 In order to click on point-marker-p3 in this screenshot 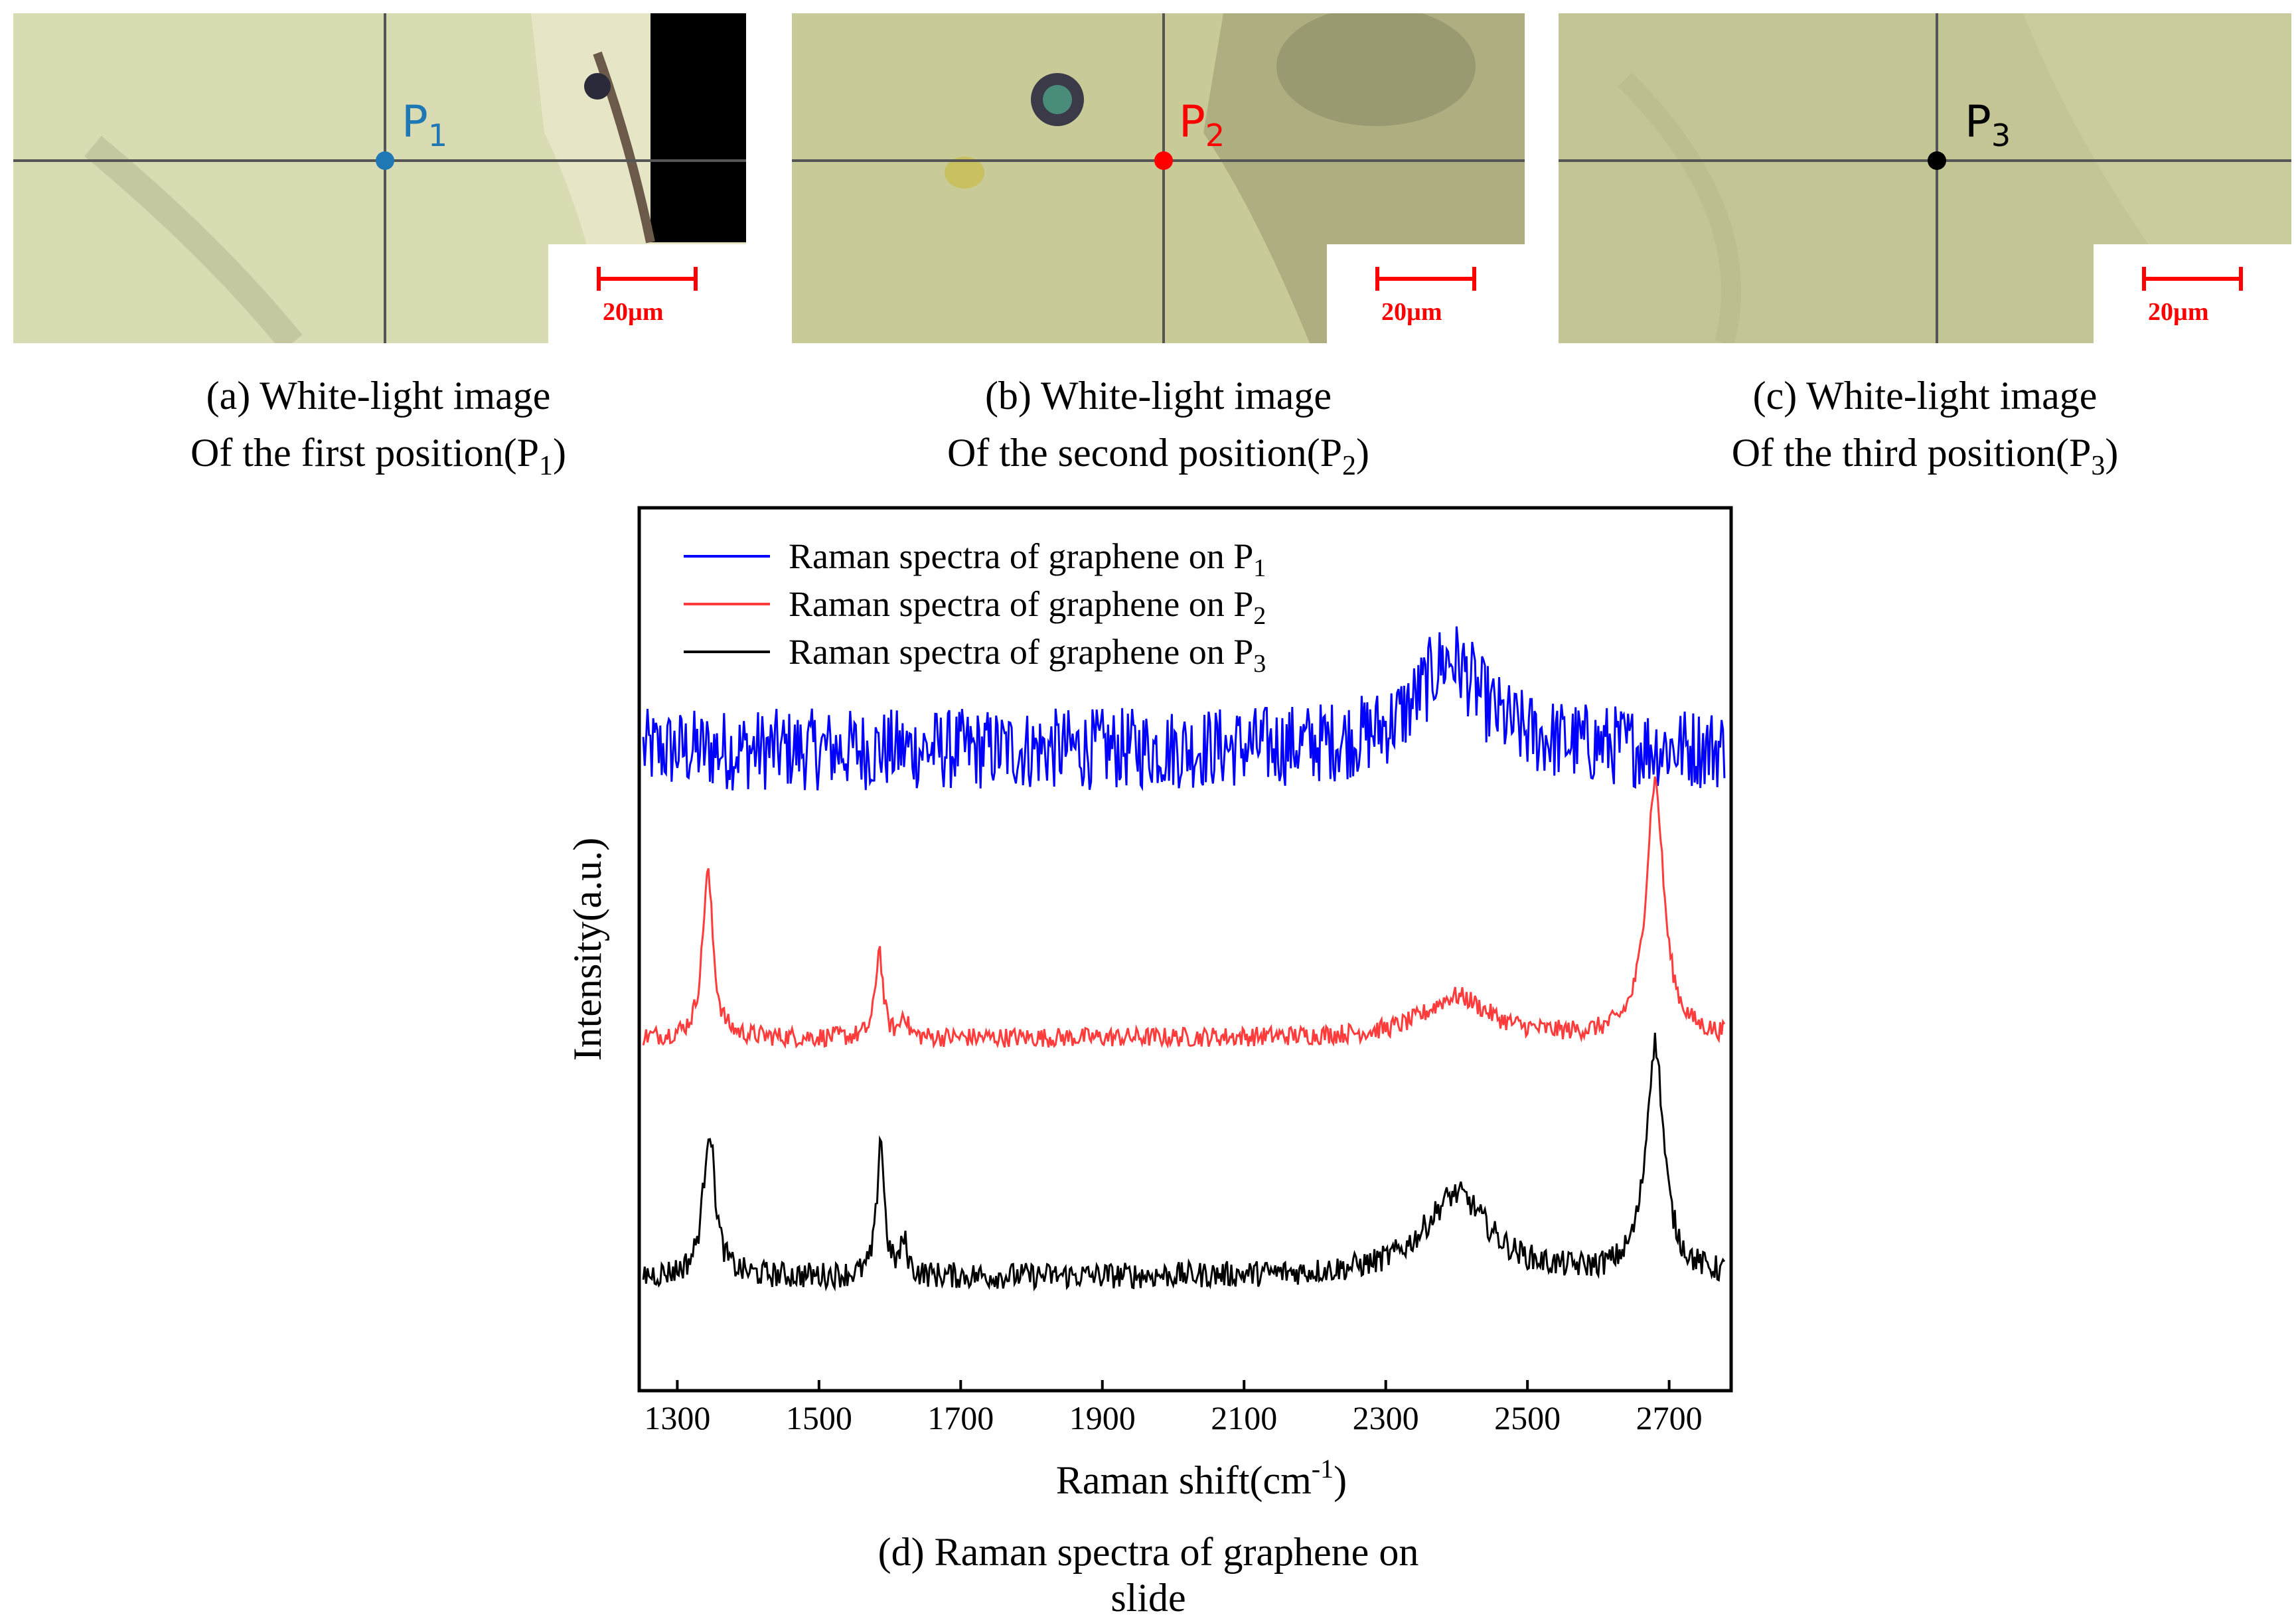, I will do `click(1937, 160)`.